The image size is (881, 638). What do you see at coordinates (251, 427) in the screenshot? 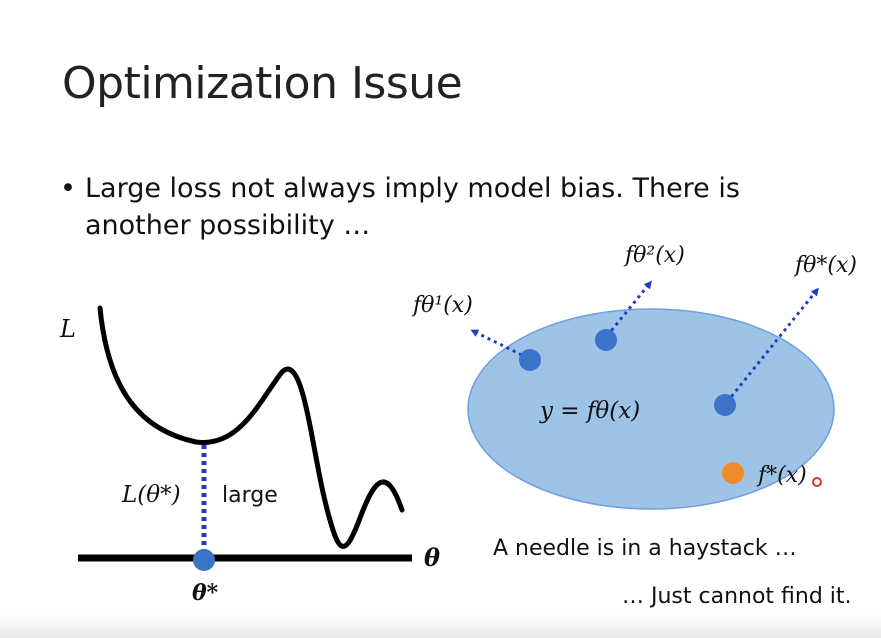
I see `loss-curve` at bounding box center [251, 427].